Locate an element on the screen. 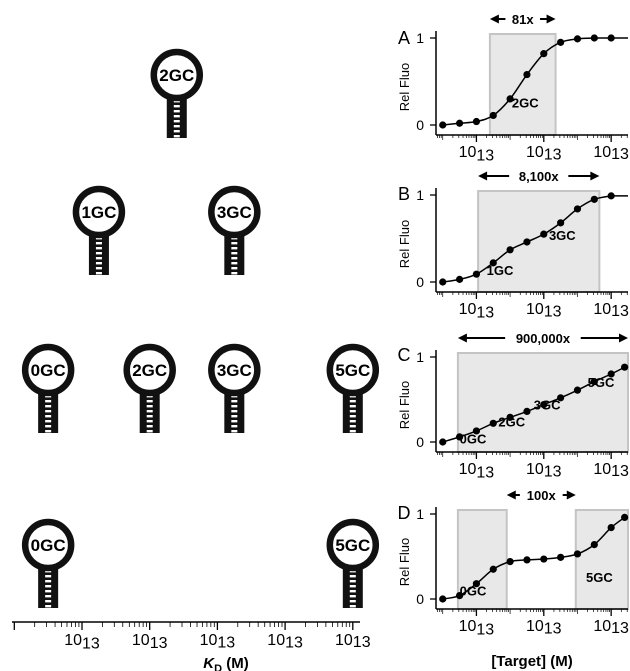 The width and height of the screenshot is (630, 671). dynamic-range-span: 900,000x is located at coordinates (542, 338).